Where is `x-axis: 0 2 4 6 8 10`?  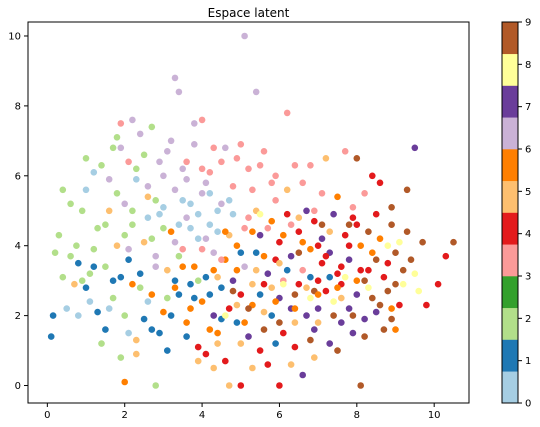
x-axis: 0 2 4 6 8 10 is located at coordinates (242, 412).